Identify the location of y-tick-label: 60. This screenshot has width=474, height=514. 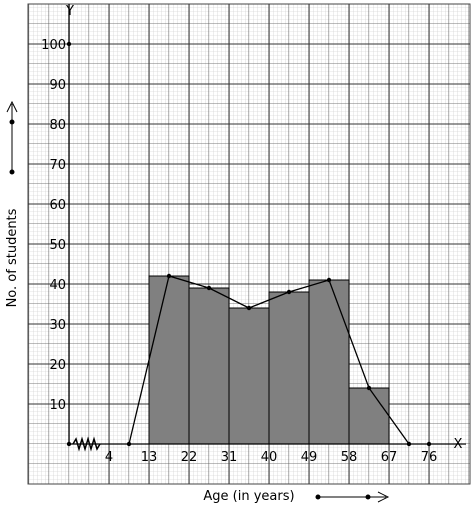
(57, 205).